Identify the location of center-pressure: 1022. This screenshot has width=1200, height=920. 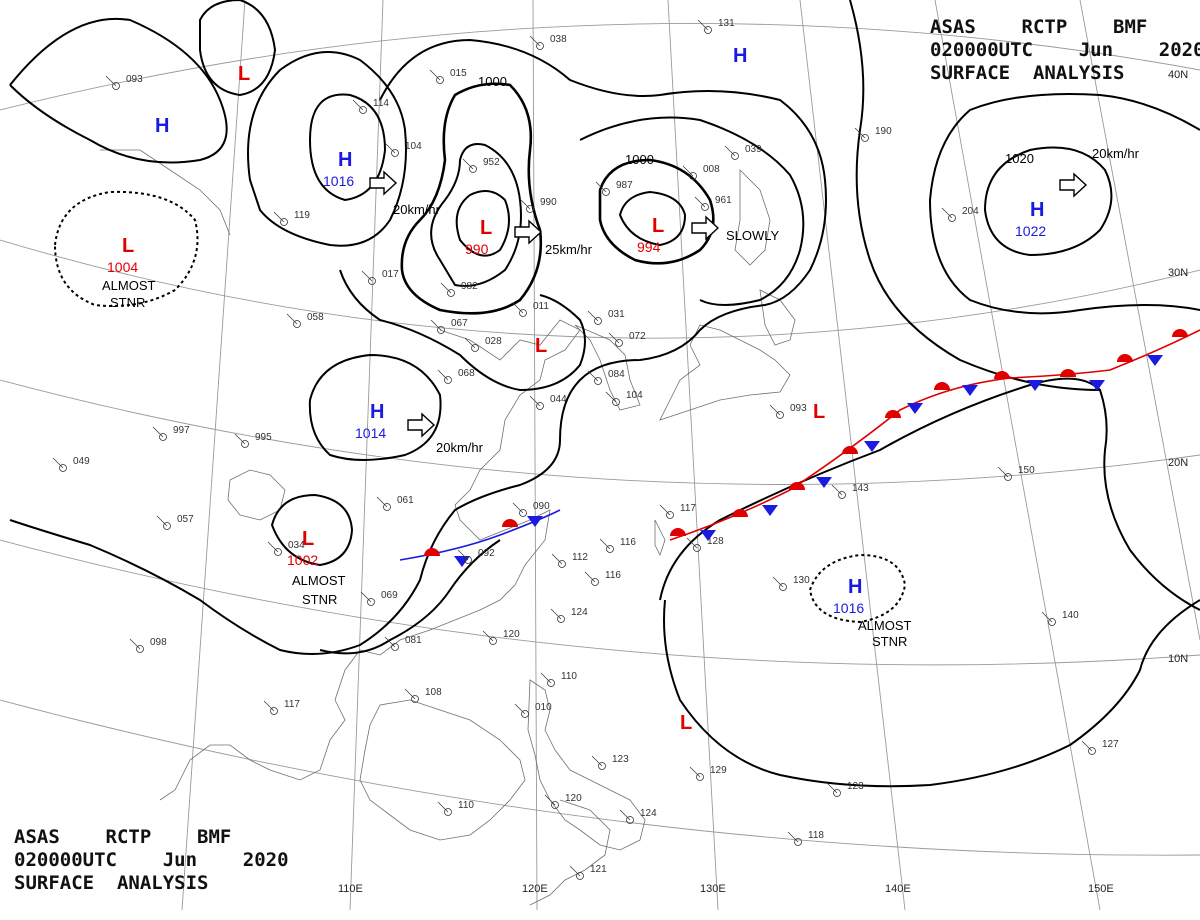
(1030, 231).